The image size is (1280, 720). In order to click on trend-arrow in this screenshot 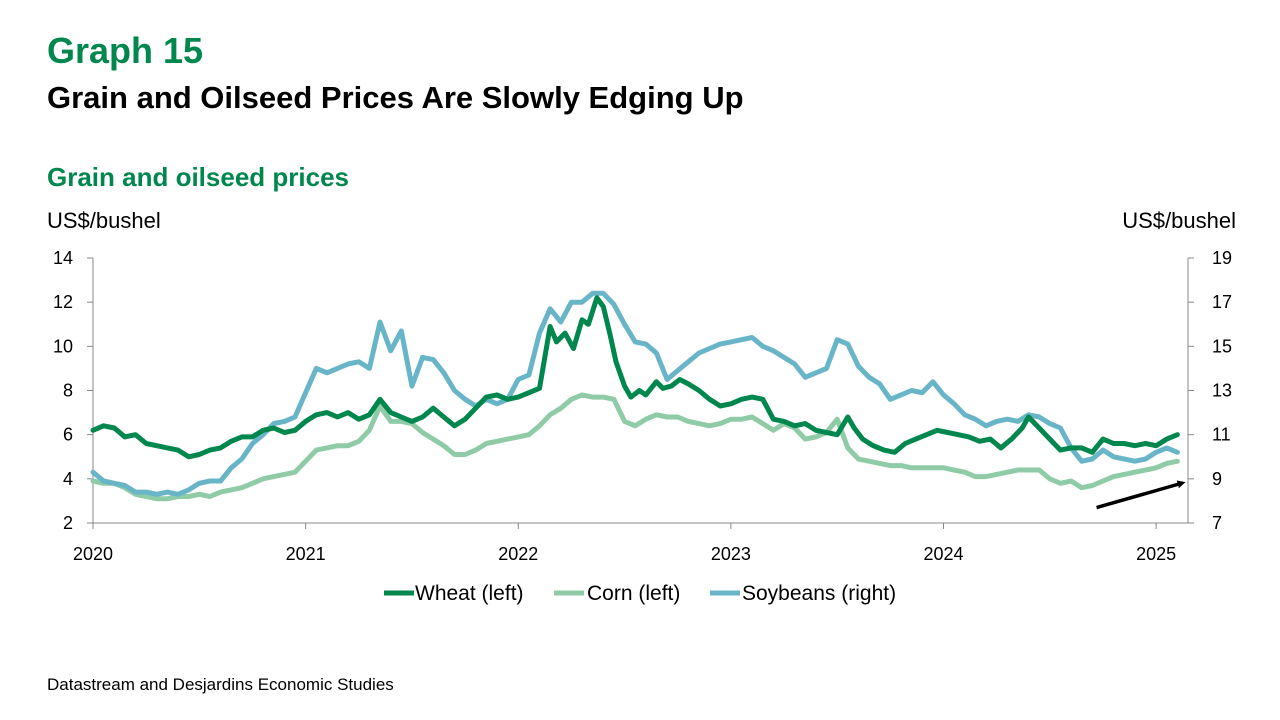, I will do `click(1141, 495)`.